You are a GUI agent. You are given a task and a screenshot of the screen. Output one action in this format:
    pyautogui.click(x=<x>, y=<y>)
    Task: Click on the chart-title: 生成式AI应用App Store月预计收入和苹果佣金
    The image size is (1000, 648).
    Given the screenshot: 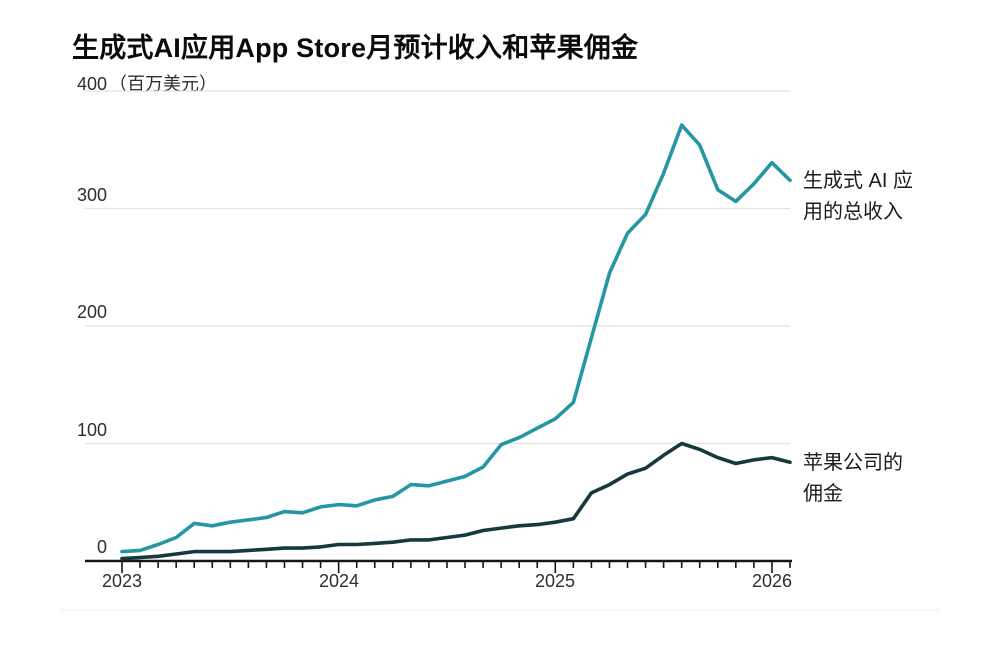 What is the action you would take?
    pyautogui.click(x=355, y=48)
    